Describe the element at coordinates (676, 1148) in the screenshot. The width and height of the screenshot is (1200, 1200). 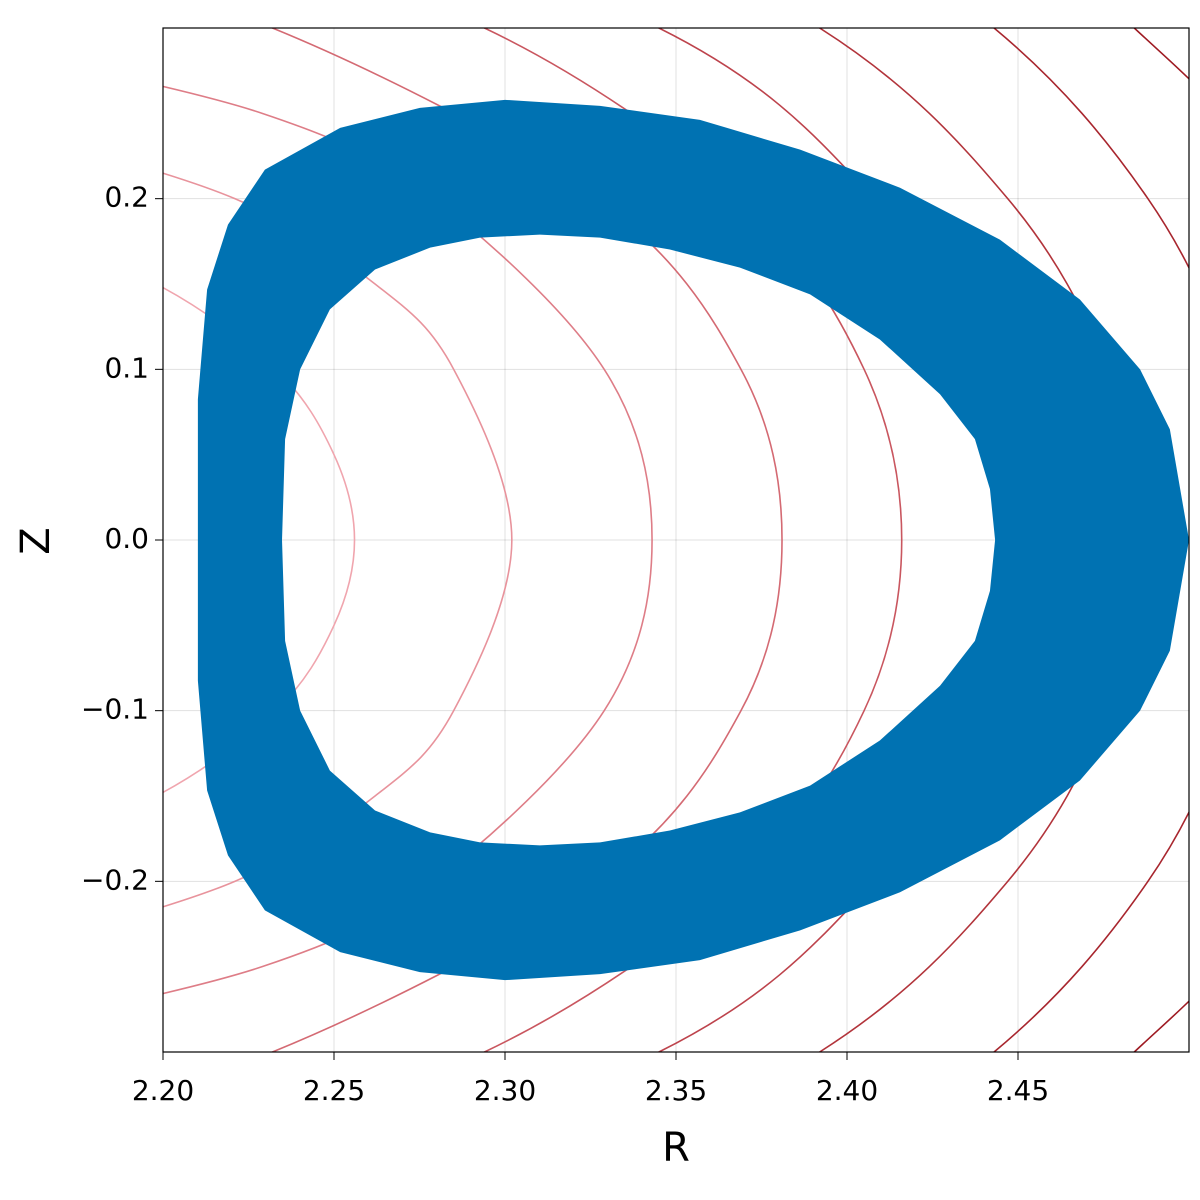
I see `x-axis-title: R` at that location.